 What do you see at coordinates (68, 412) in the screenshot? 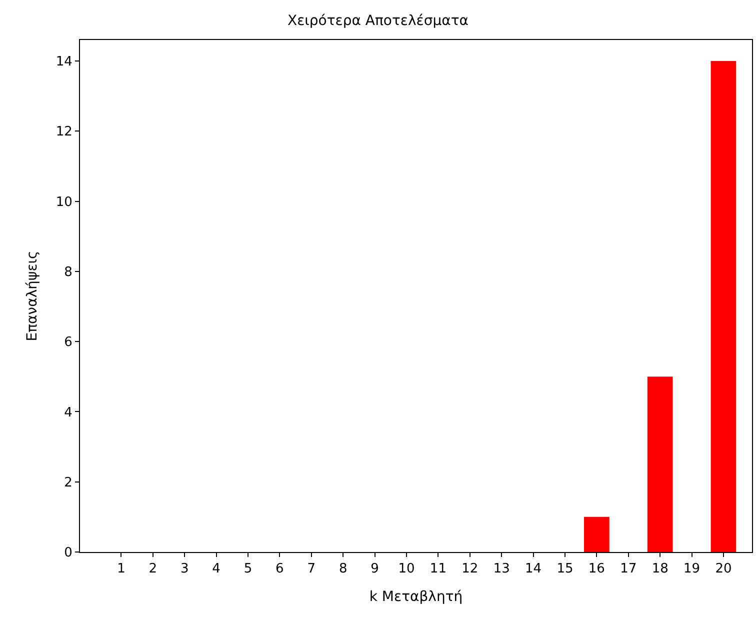
I see `y-tick-label: 4` at bounding box center [68, 412].